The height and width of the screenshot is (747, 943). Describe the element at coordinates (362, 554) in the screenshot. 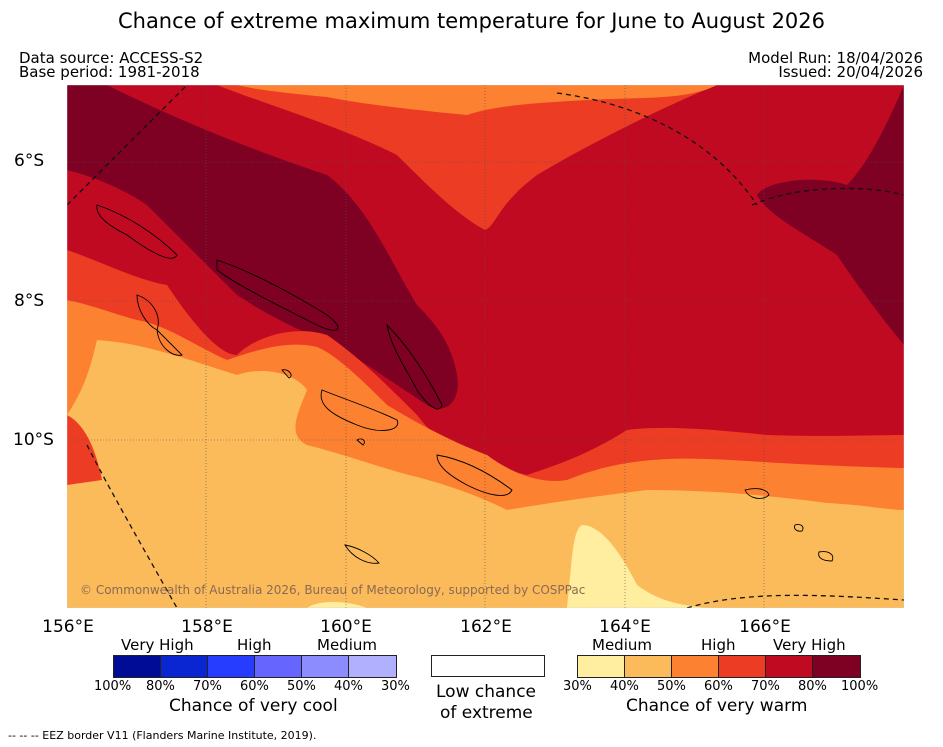

I see `island-rennell` at that location.